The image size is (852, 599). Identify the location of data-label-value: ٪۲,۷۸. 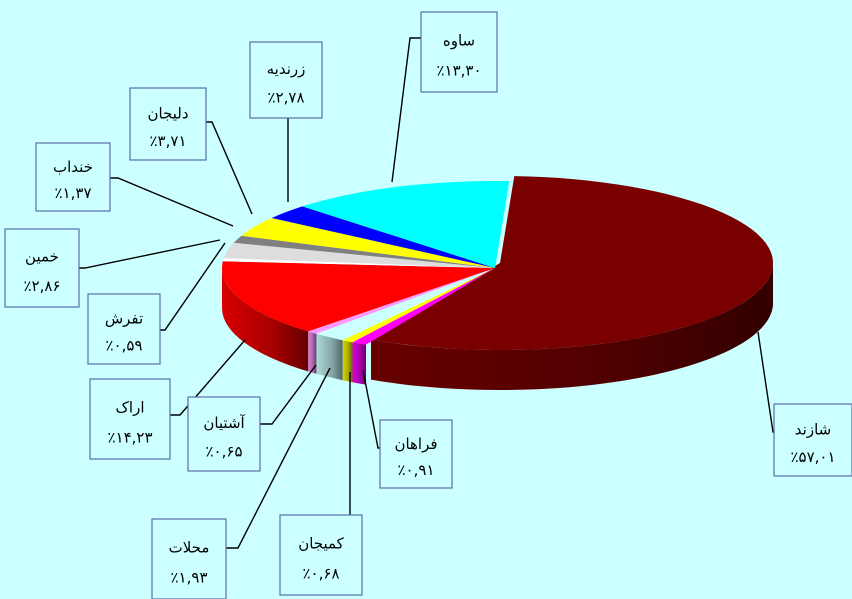
(286, 98).